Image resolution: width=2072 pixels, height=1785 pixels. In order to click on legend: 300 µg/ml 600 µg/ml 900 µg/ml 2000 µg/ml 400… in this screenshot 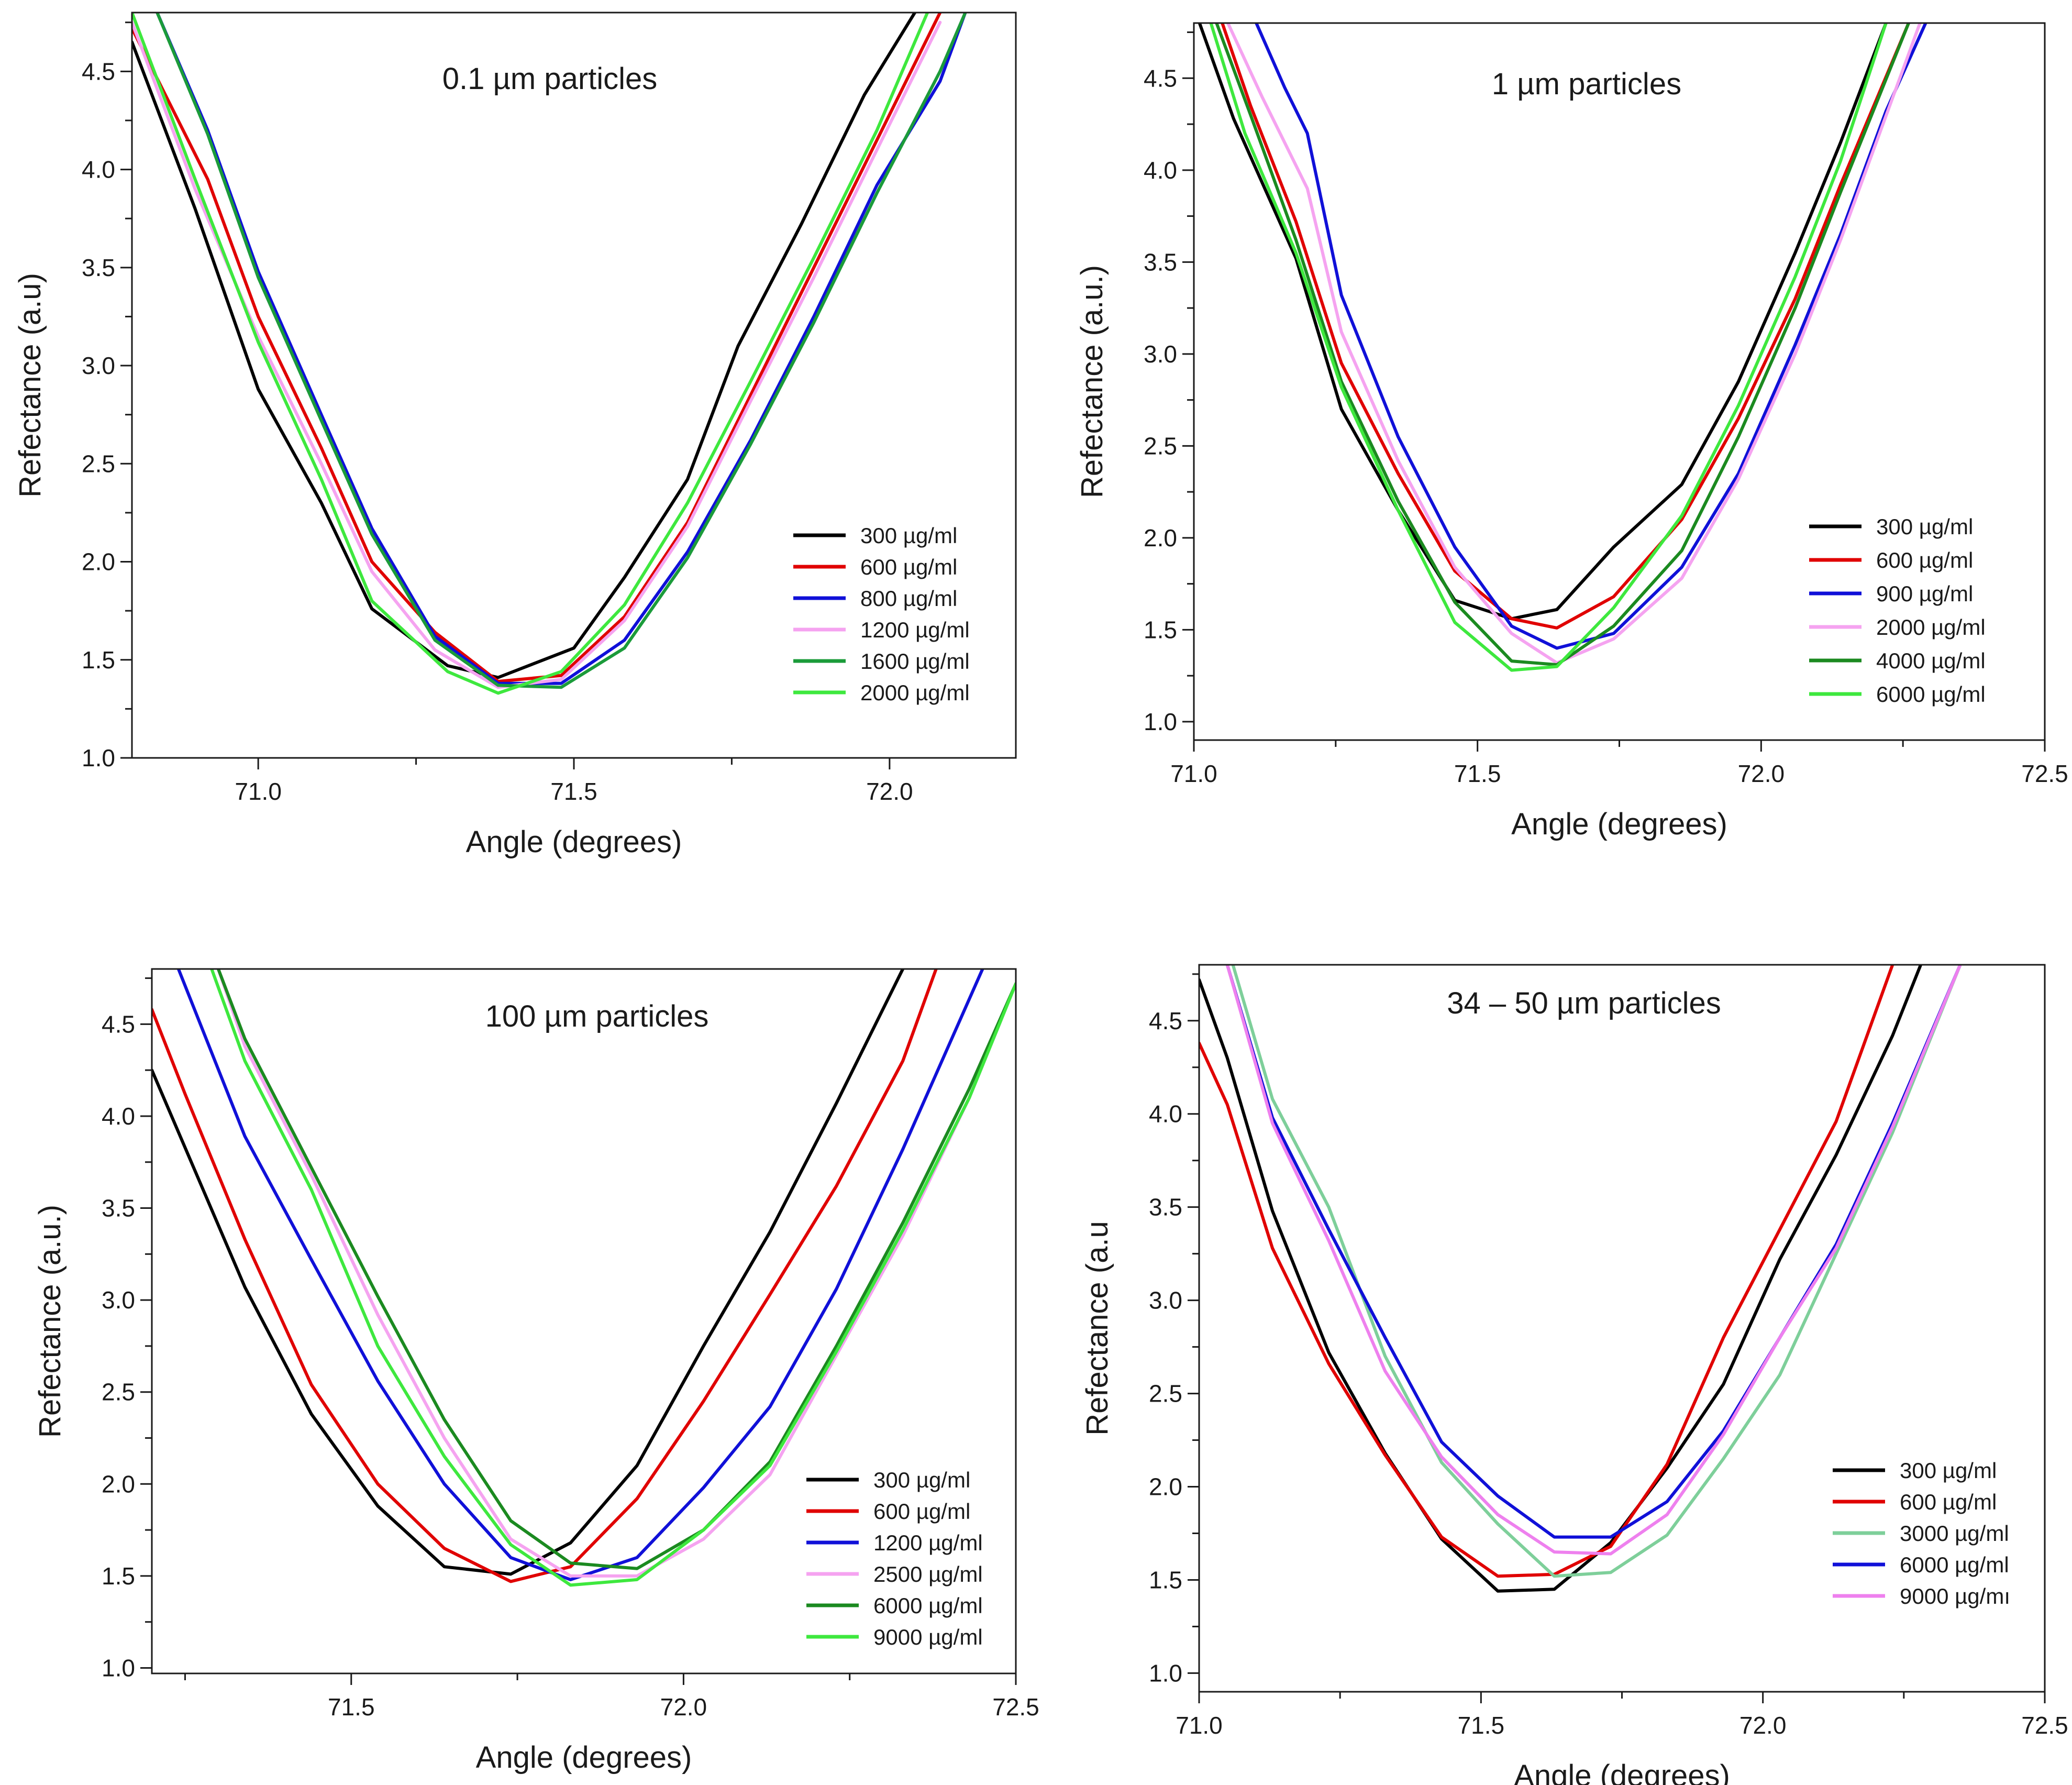, I will do `click(1897, 610)`.